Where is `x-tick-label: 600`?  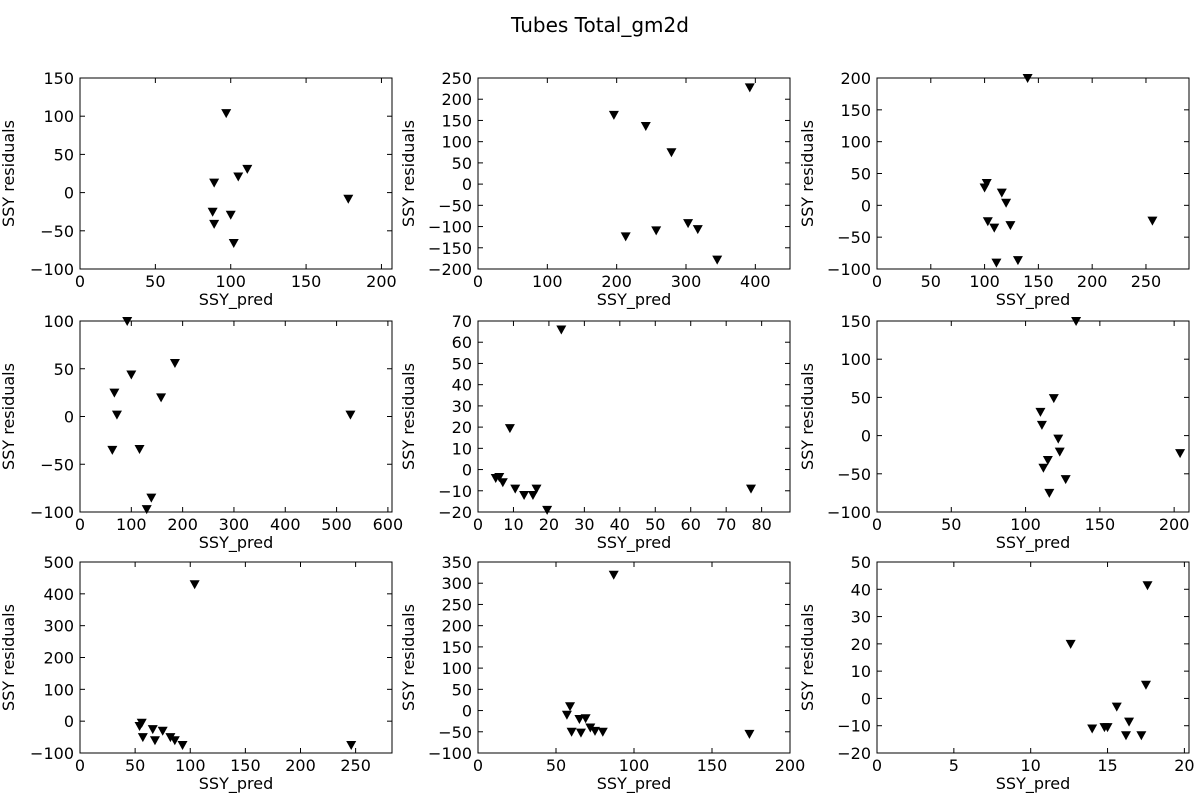
x-tick-label: 600 is located at coordinates (388, 524).